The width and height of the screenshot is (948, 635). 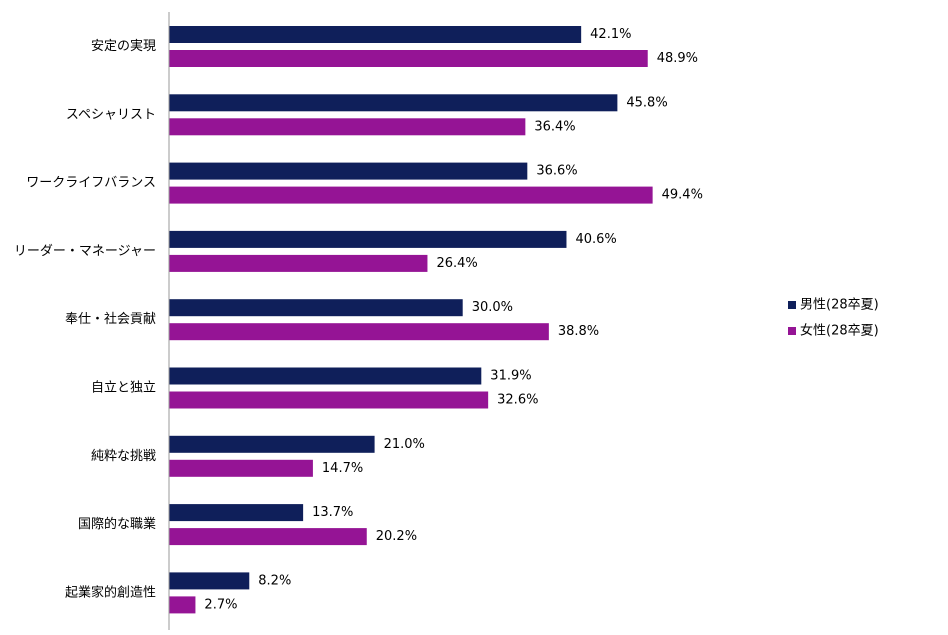 What do you see at coordinates (677, 58) in the screenshot?
I see `data-label: 48.9%` at bounding box center [677, 58].